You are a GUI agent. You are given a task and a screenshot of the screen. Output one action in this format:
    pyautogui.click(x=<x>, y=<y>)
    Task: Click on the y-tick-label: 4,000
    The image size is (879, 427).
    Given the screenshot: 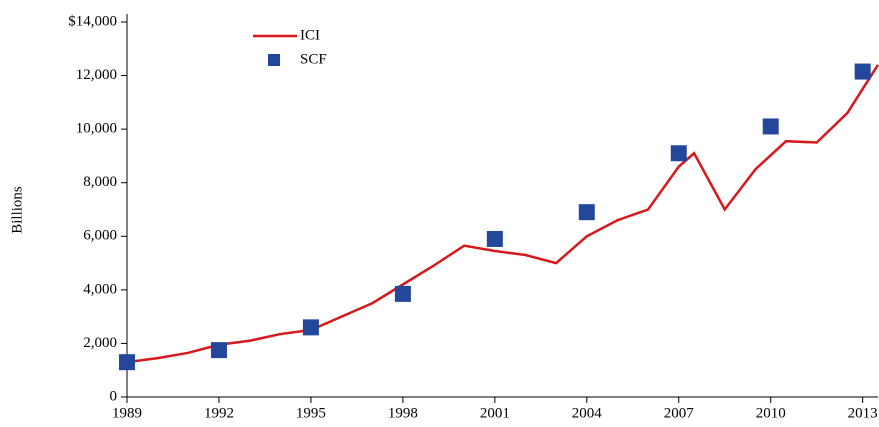 What is the action you would take?
    pyautogui.click(x=100, y=289)
    